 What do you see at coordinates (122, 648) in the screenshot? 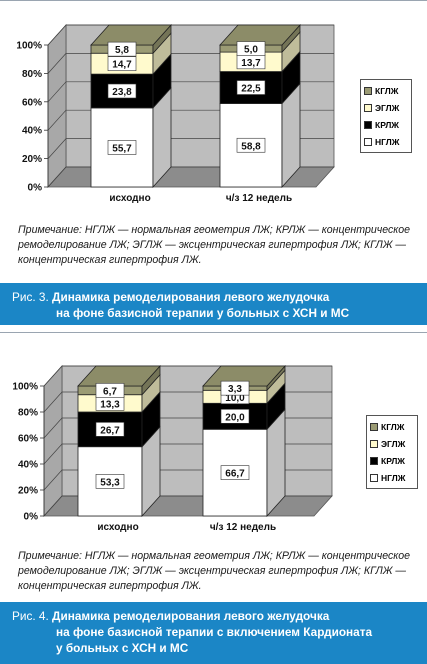
I see `caption-line-3: у больных с ХСН и МС` at bounding box center [122, 648].